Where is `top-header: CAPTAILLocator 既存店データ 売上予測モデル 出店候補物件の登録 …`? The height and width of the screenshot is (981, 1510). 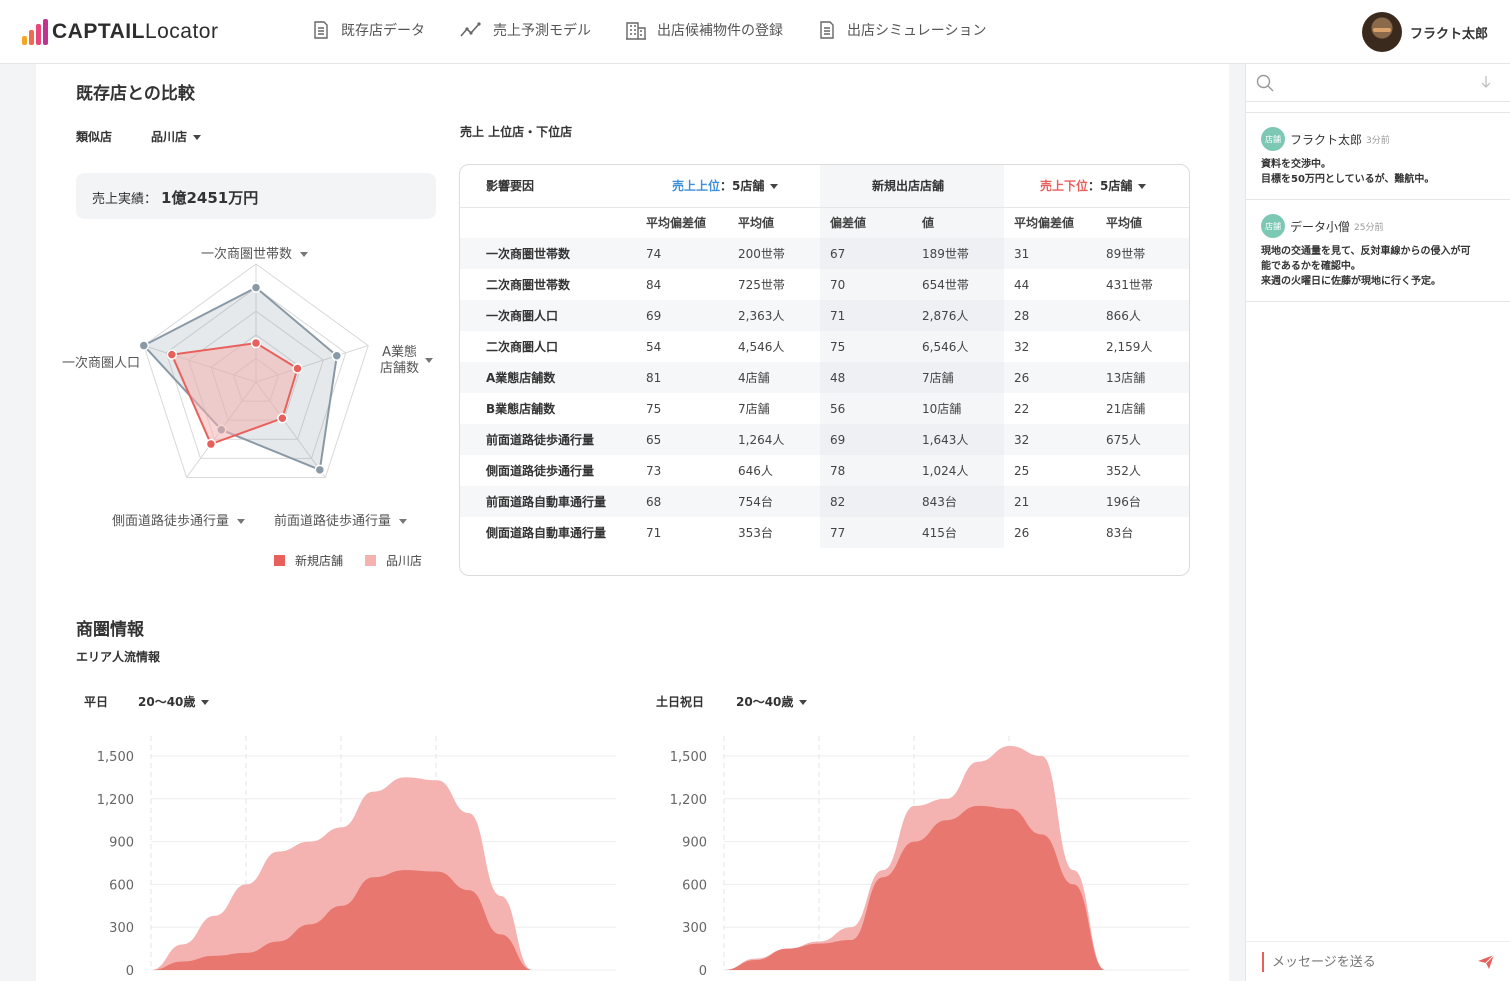
top-header: CAPTAILLocator 既存店データ 売上予測モデル 出店候補物件の登録 … is located at coordinates (755, 32).